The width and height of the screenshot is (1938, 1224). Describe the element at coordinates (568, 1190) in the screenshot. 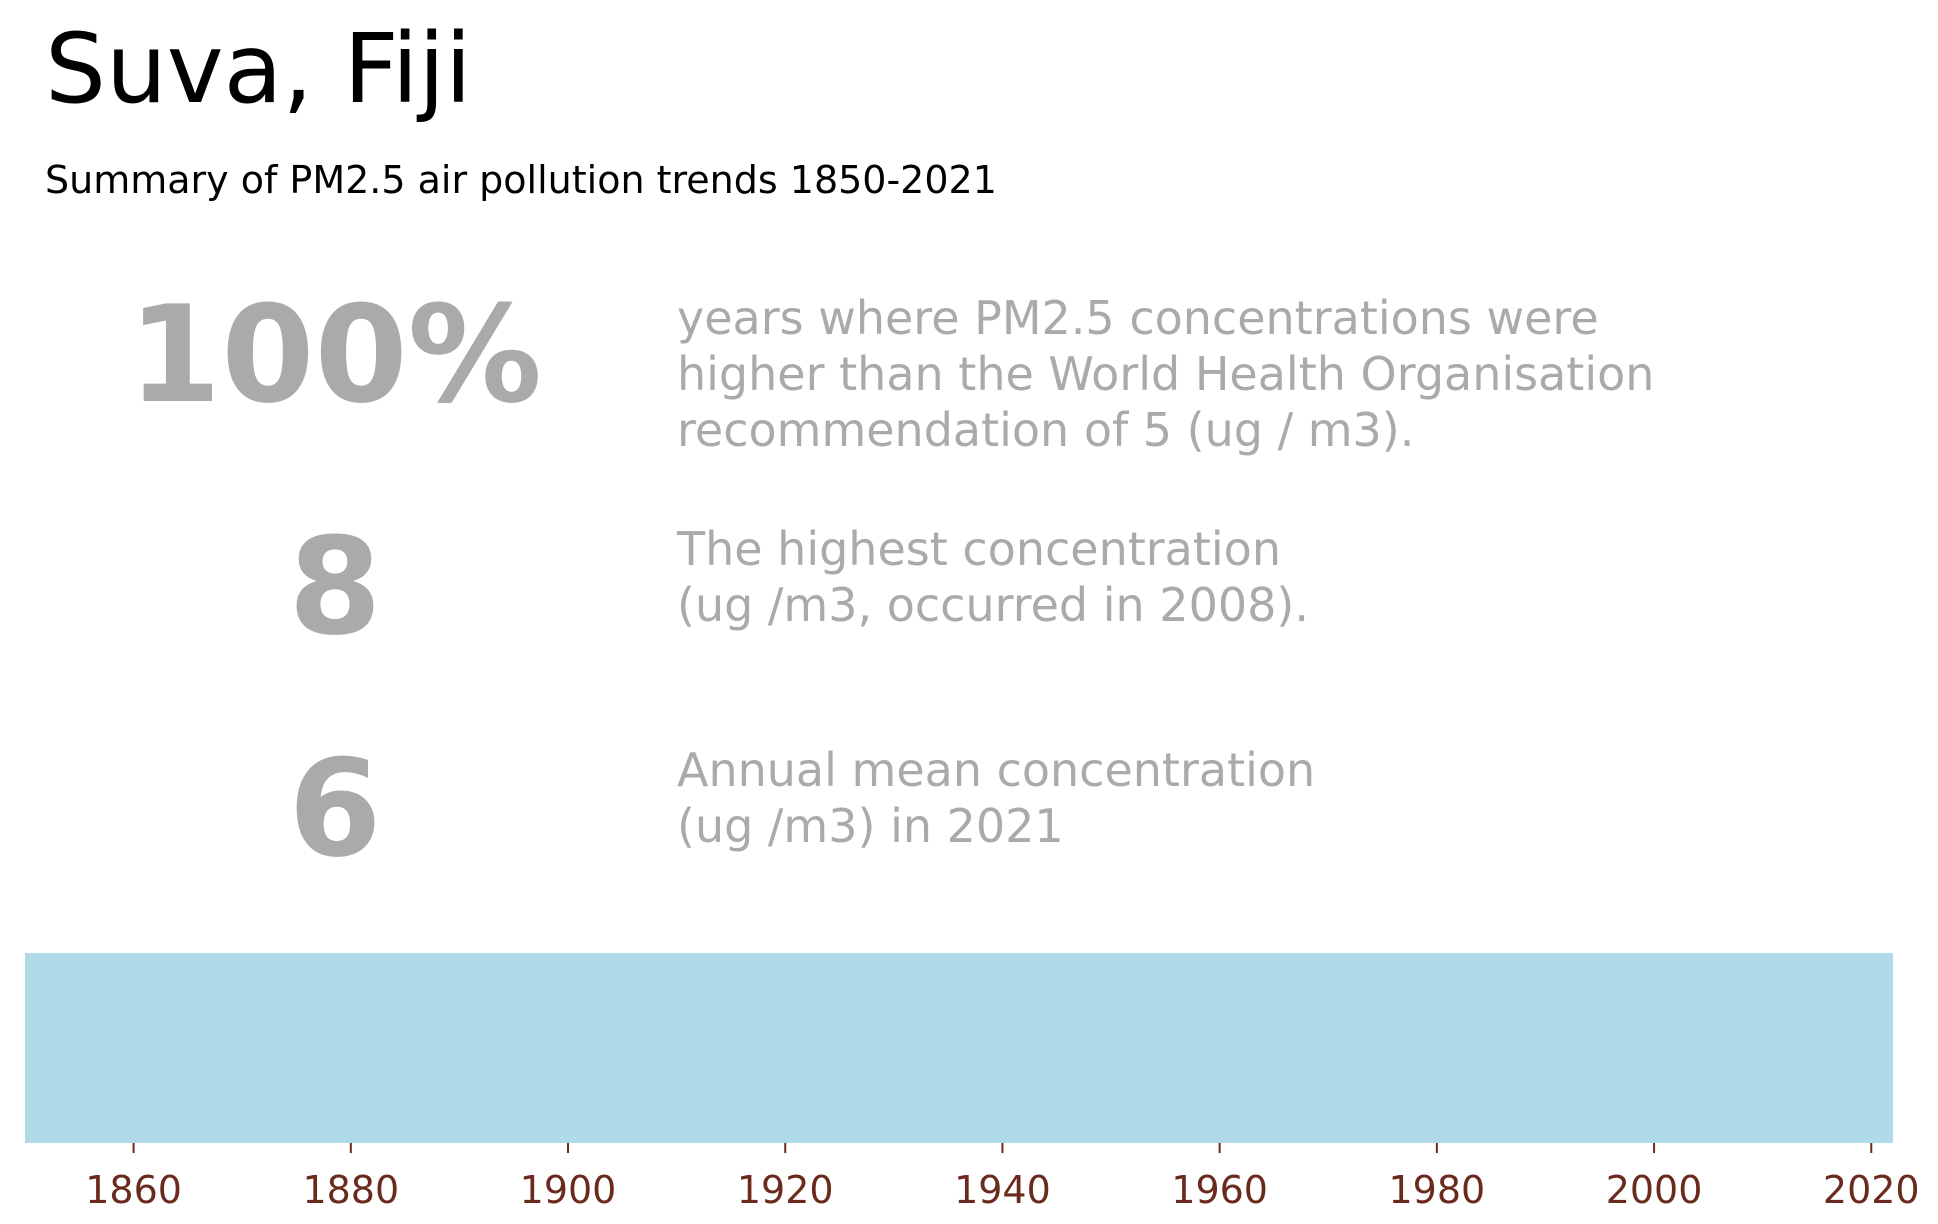

I see `x-tick-label: 1900` at that location.